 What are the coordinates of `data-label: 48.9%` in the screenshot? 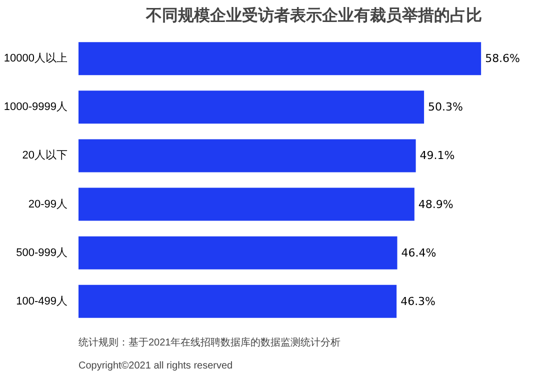 It's located at (436, 204).